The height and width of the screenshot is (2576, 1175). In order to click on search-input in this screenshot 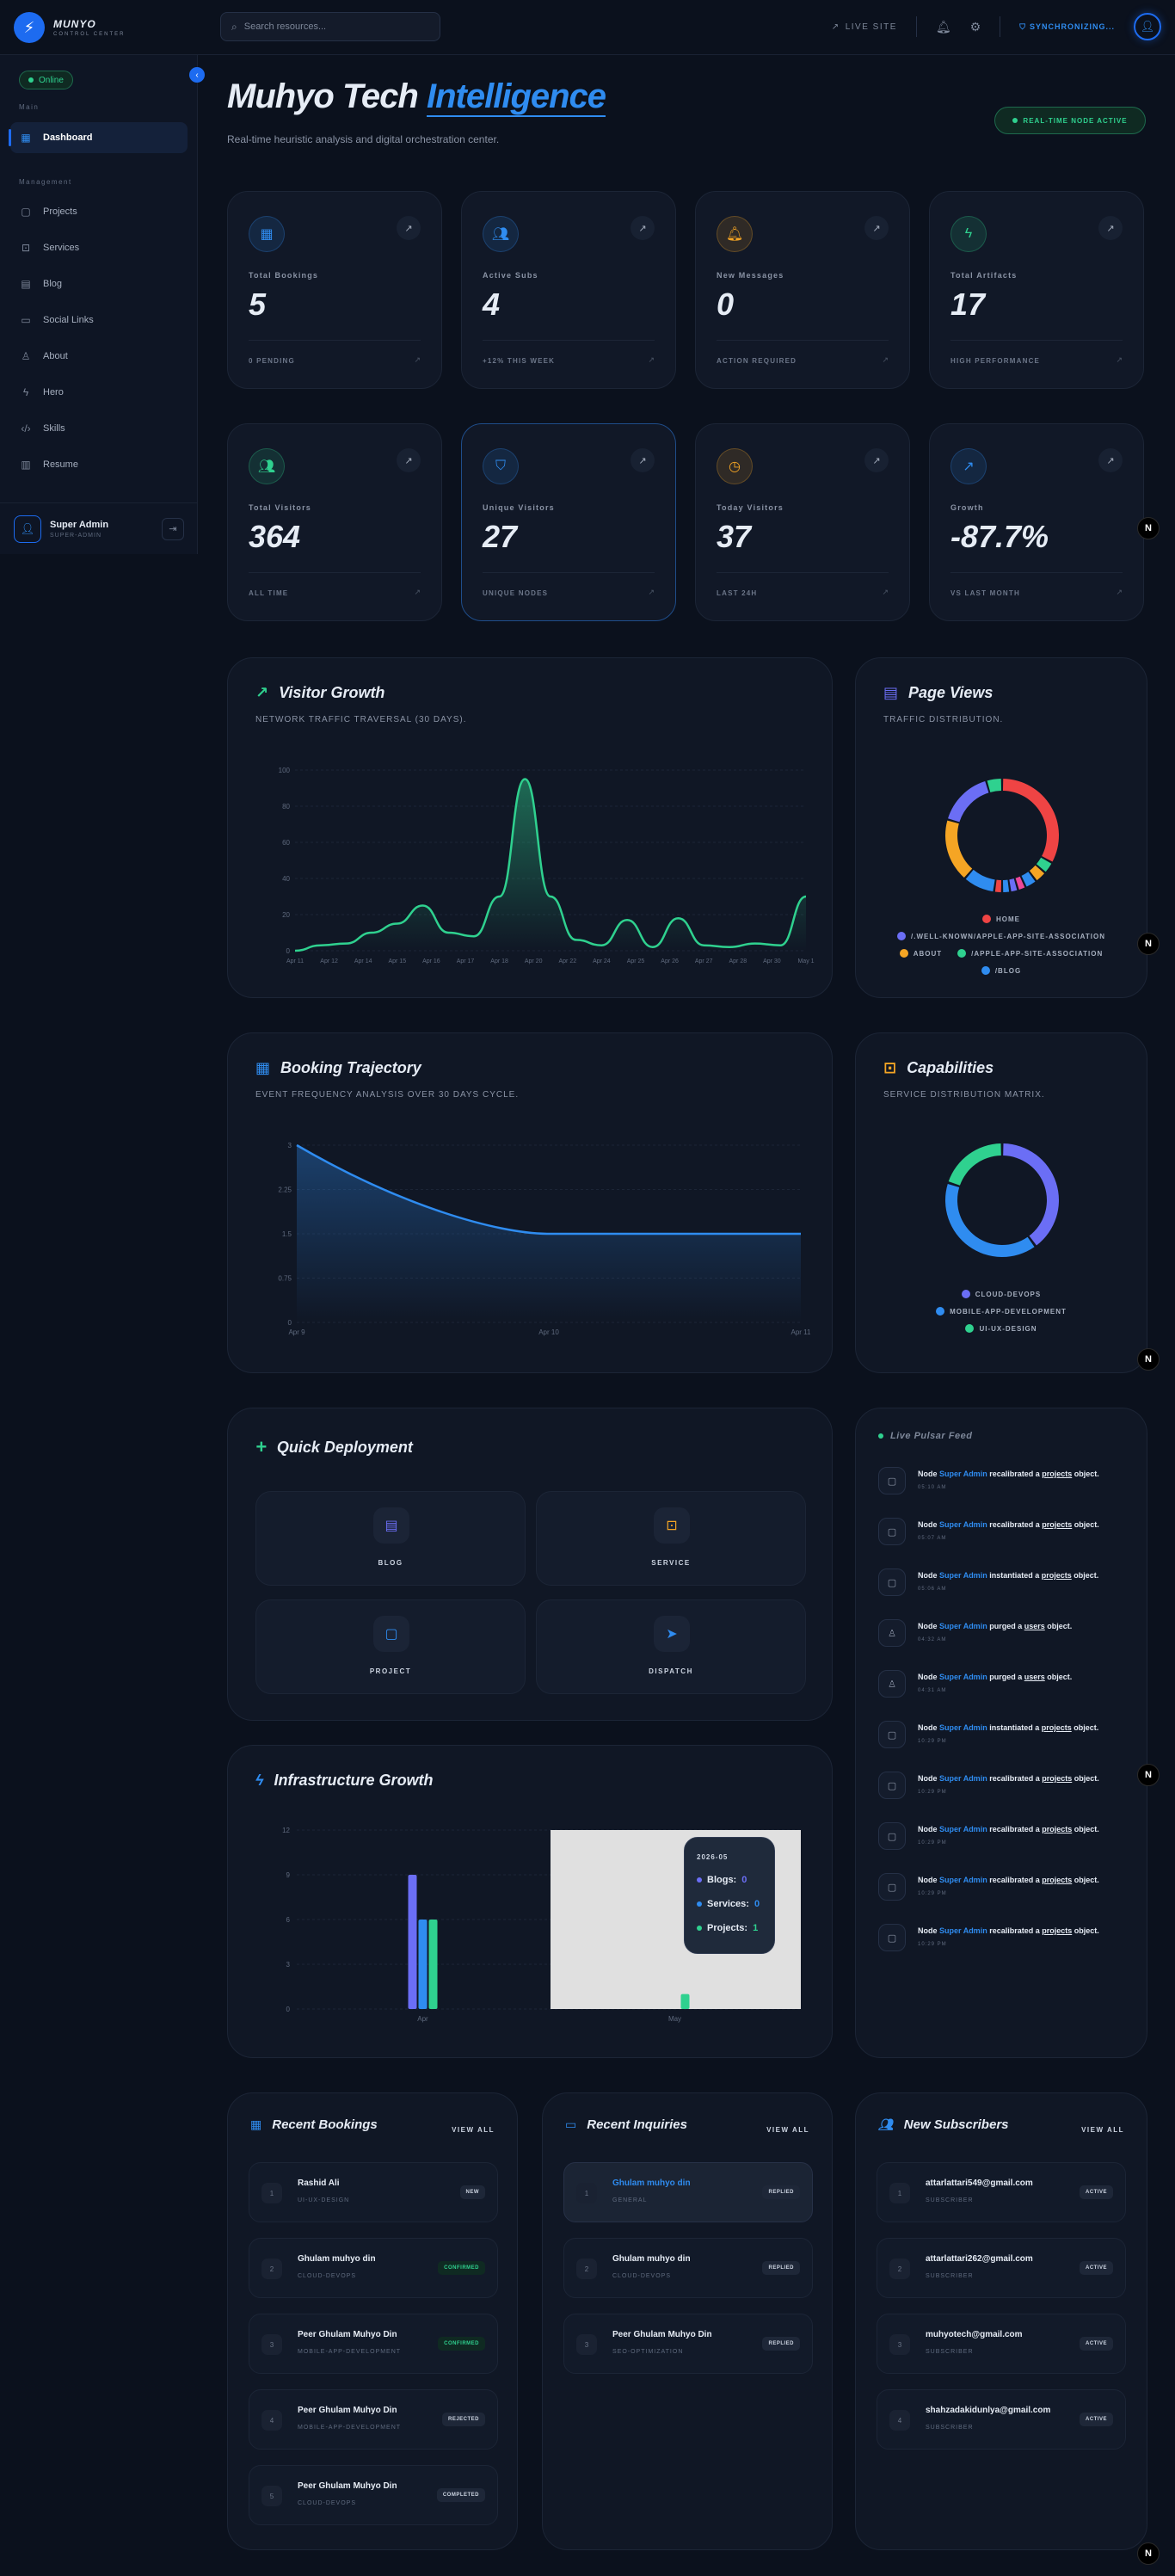, I will do `click(329, 27)`.